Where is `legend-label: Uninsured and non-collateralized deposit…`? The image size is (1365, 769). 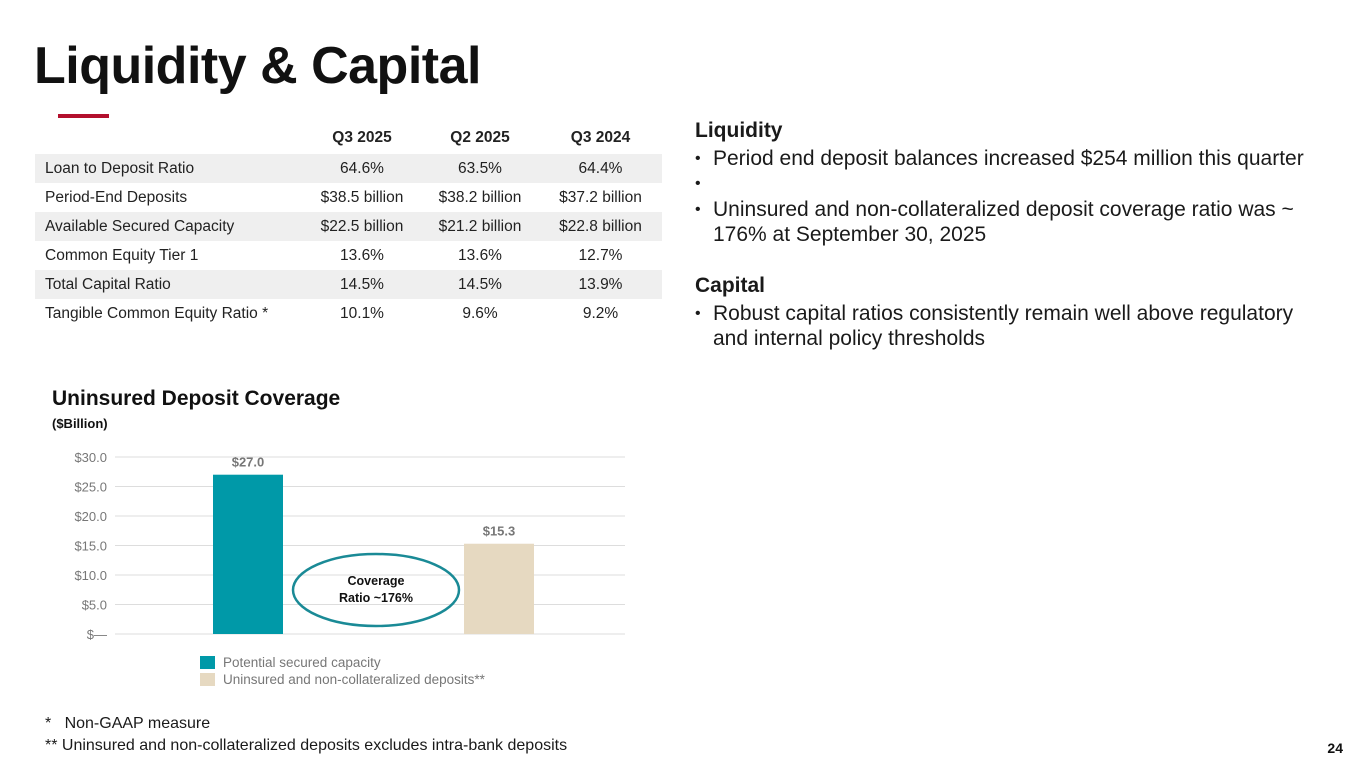 legend-label: Uninsured and non-collateralized deposit… is located at coordinates (354, 679).